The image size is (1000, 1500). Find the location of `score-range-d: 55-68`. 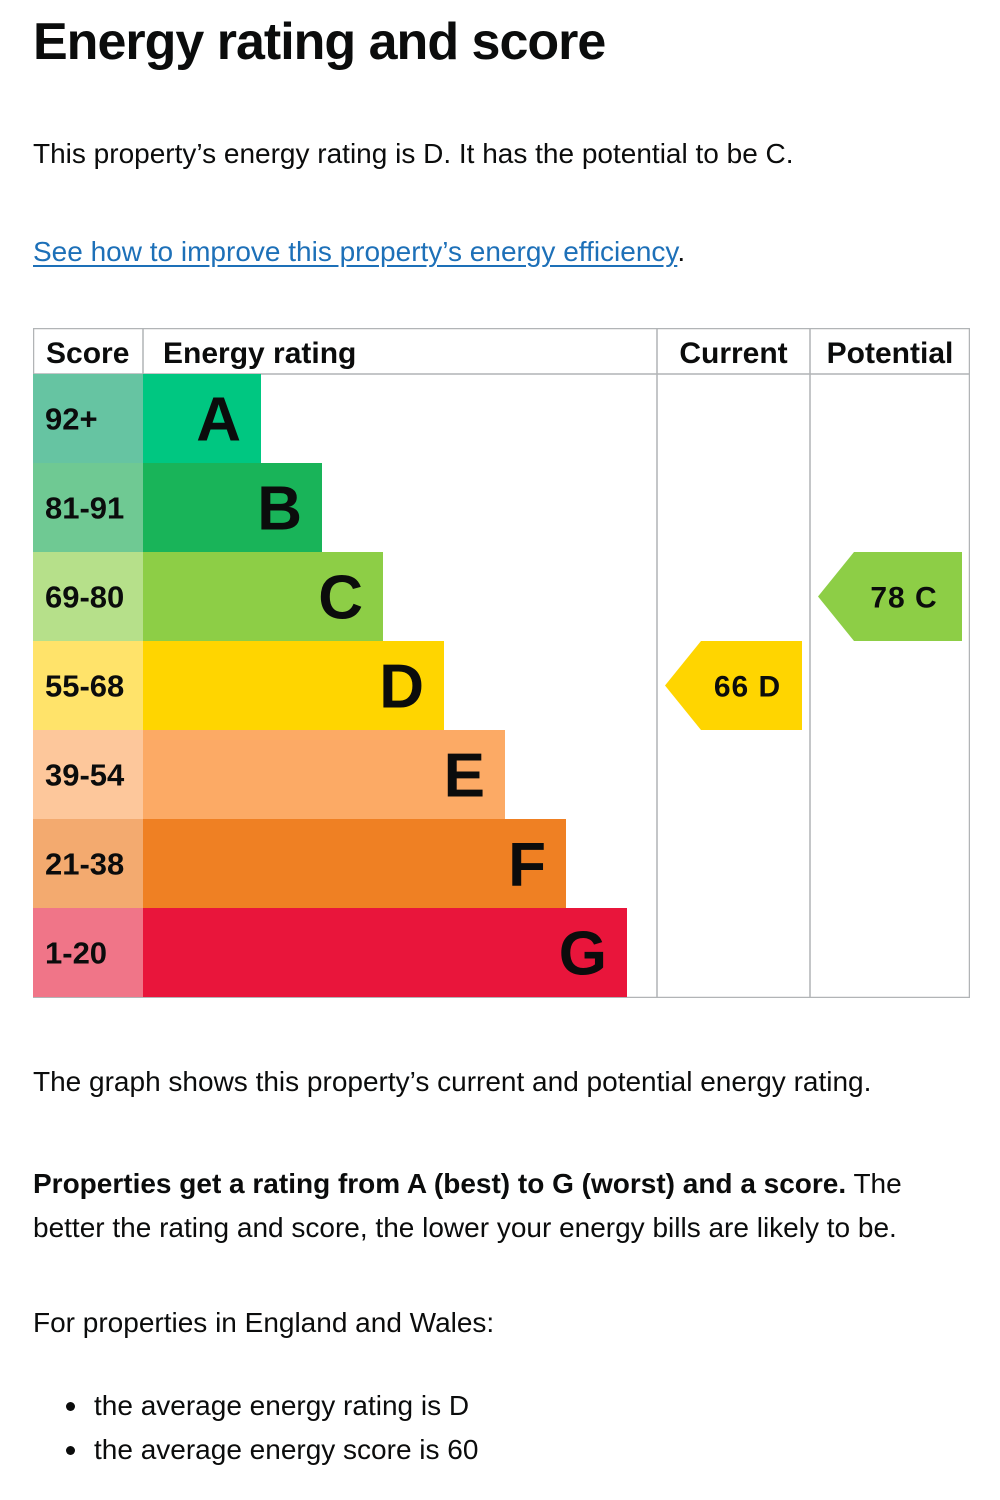

score-range-d: 55-68 is located at coordinates (84, 686).